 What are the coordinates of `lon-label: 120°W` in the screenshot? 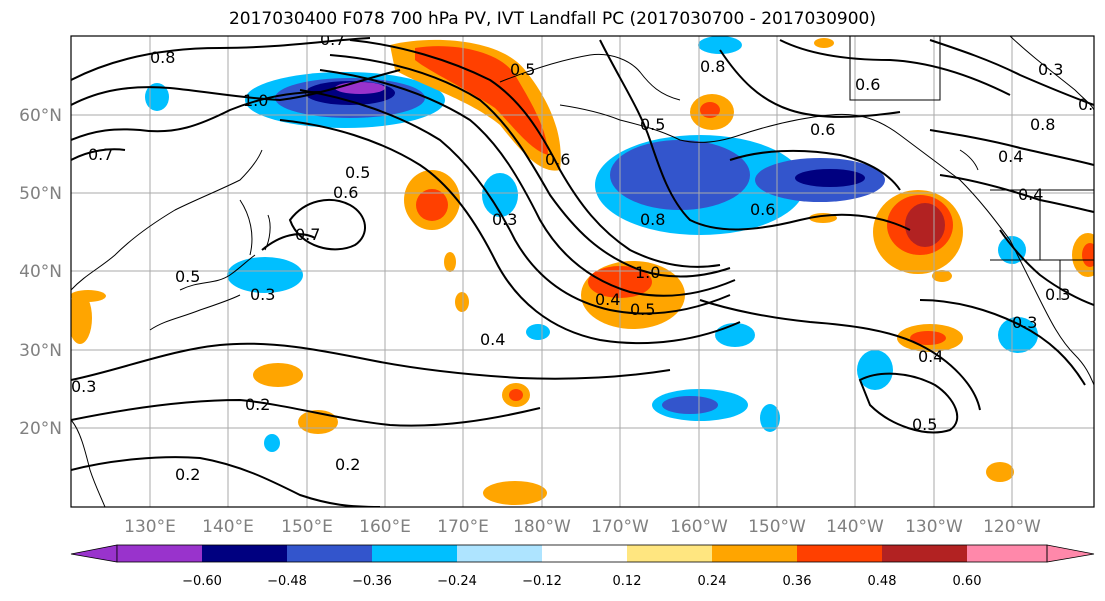 It's located at (1012, 527).